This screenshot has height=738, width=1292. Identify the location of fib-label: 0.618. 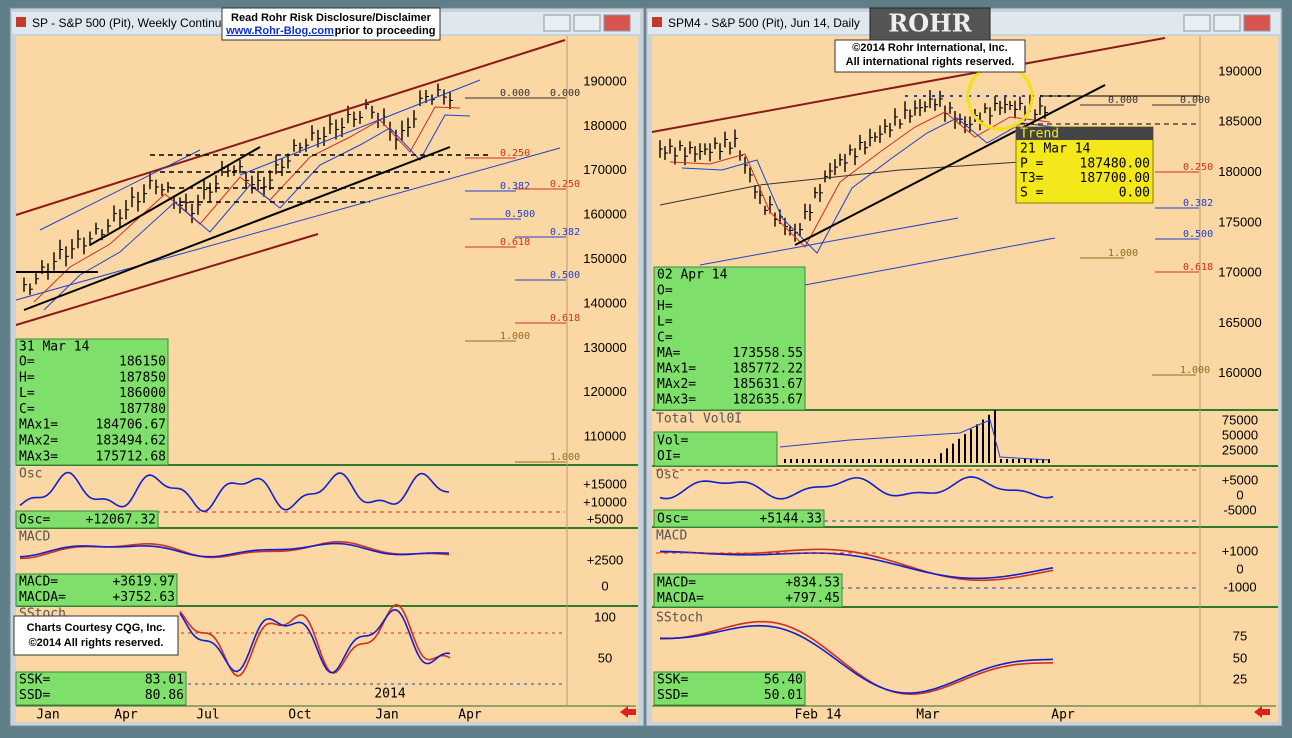
(565, 318).